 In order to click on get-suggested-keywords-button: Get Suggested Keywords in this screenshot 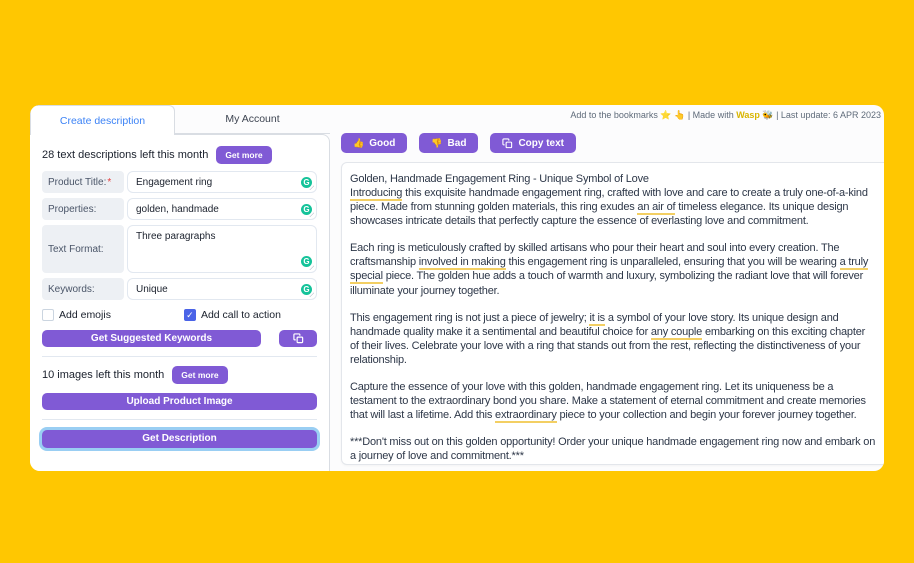, I will do `click(151, 338)`.